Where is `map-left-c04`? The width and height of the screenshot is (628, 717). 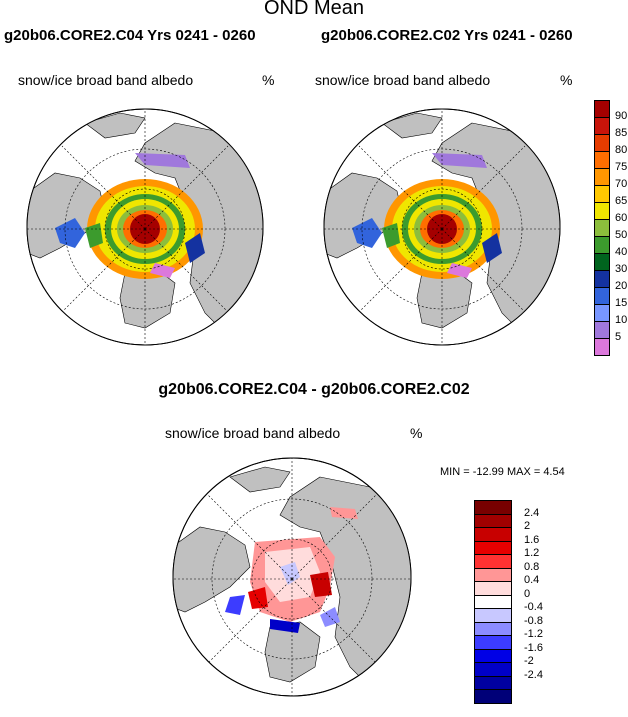 map-left-c04 is located at coordinates (145, 227).